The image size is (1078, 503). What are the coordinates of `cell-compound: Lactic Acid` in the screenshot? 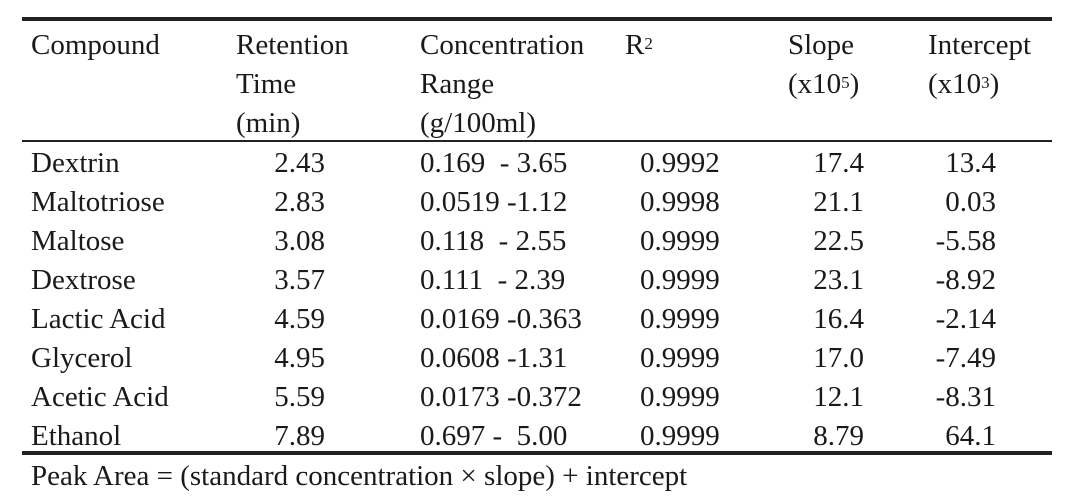 It's located at (98, 319).